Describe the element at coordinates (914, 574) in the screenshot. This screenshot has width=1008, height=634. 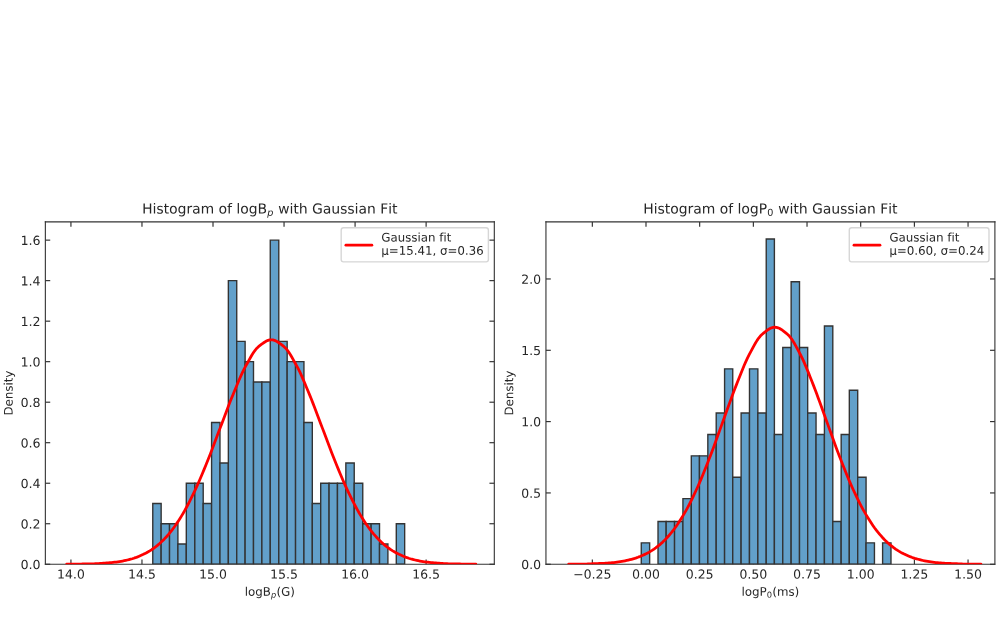
I see `x-tick-label: 1.25` at that location.